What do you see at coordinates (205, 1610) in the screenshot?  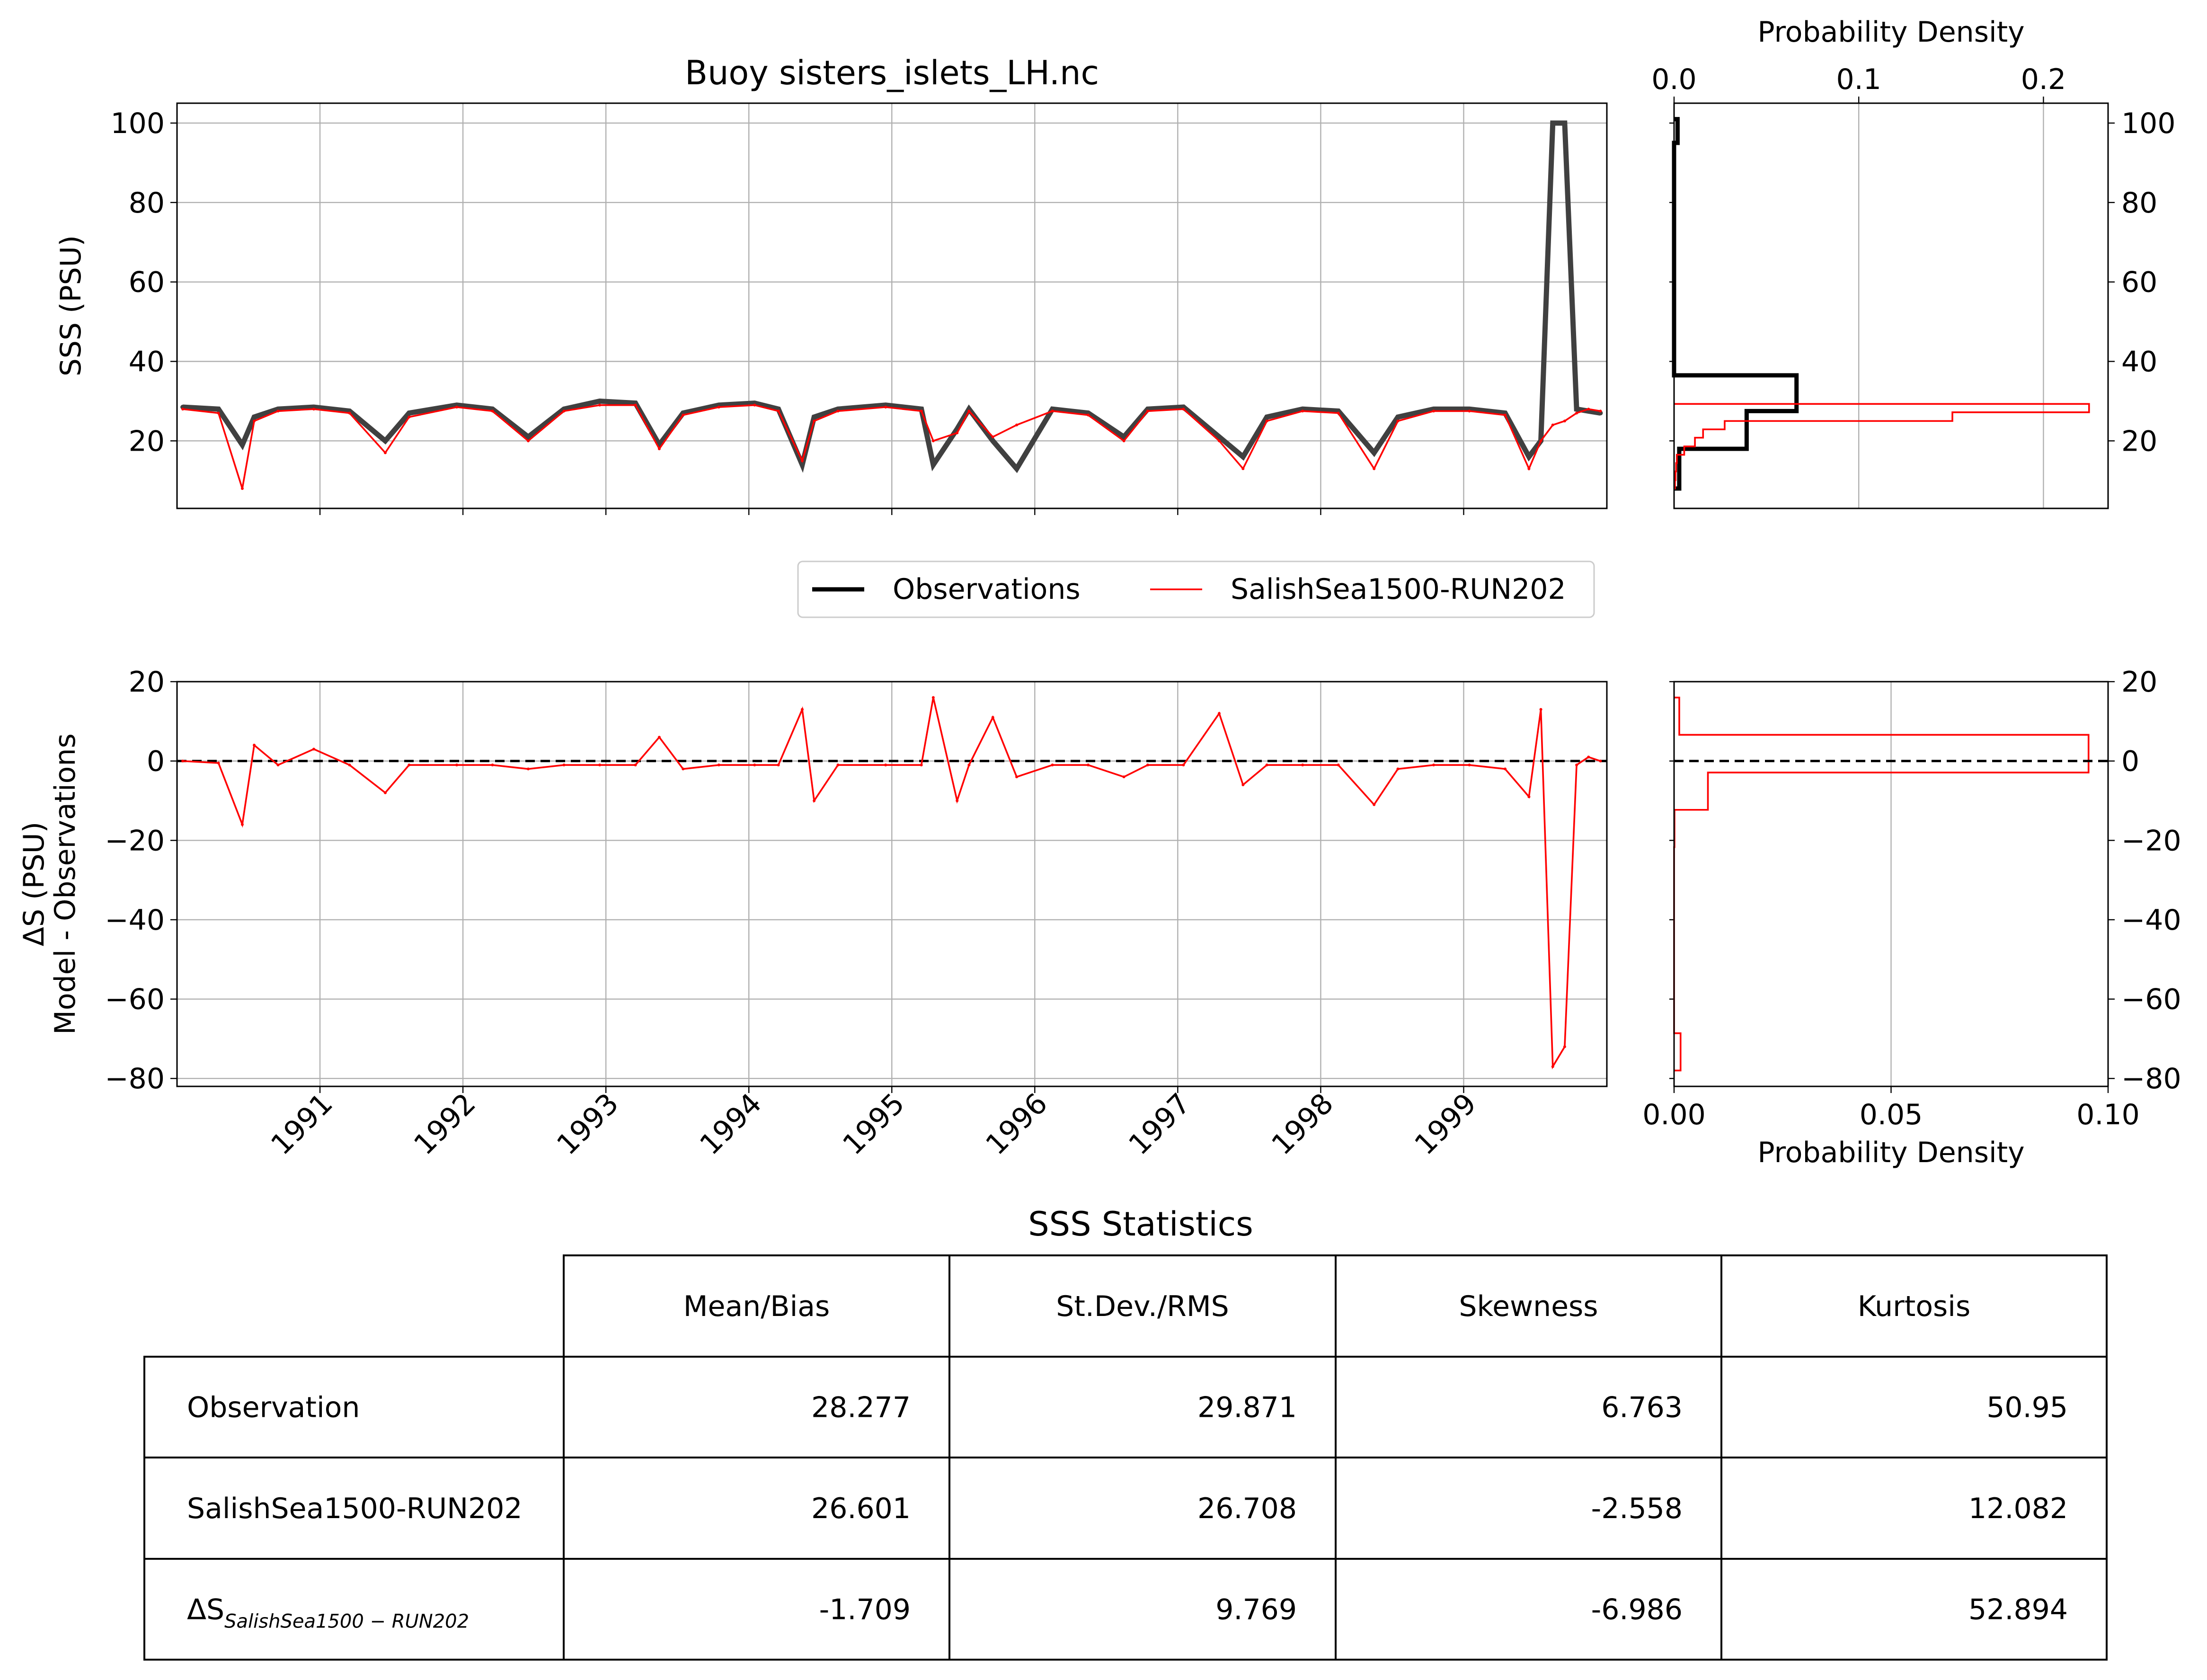 I see `table-row-label-main: ΔS` at bounding box center [205, 1610].